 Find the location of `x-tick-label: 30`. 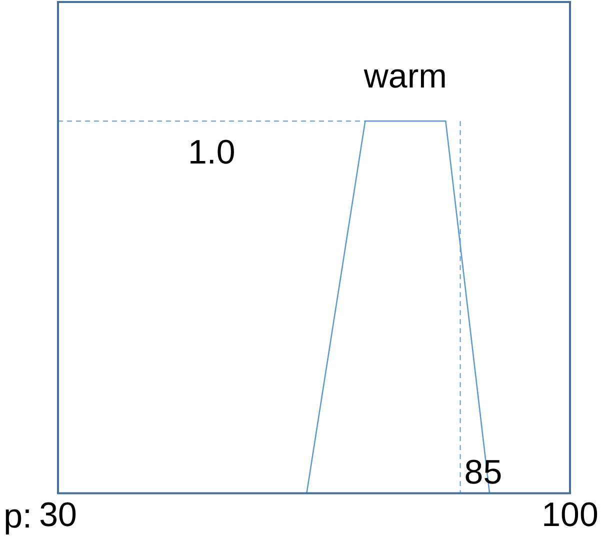

x-tick-label: 30 is located at coordinates (58, 515).